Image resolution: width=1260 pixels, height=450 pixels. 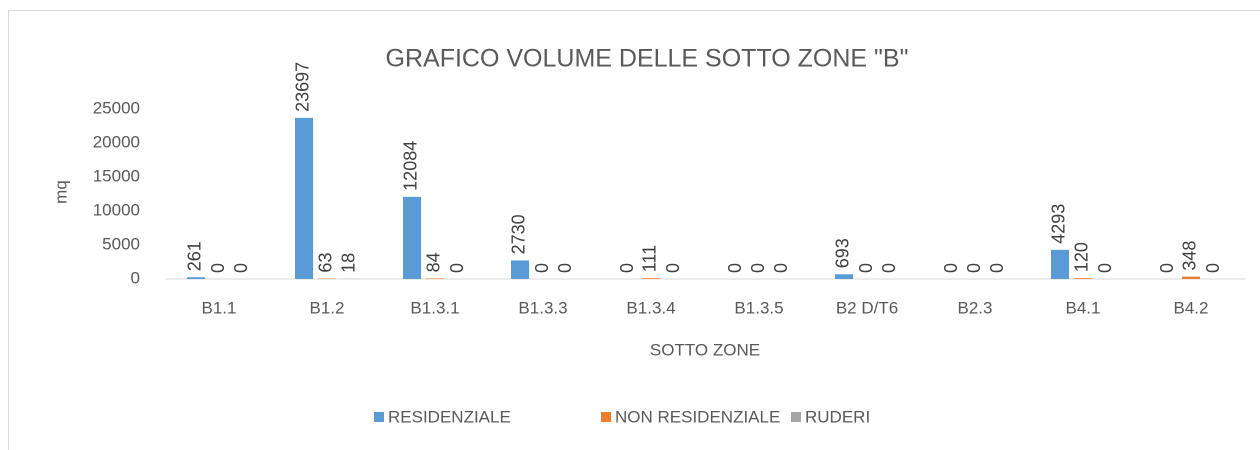 I want to click on data-label: 120, so click(x=1082, y=257).